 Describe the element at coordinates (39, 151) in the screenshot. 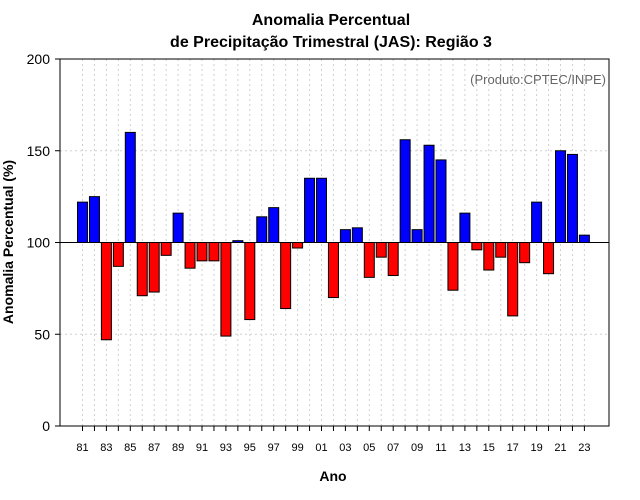

I see `y-tick-label: 150` at that location.